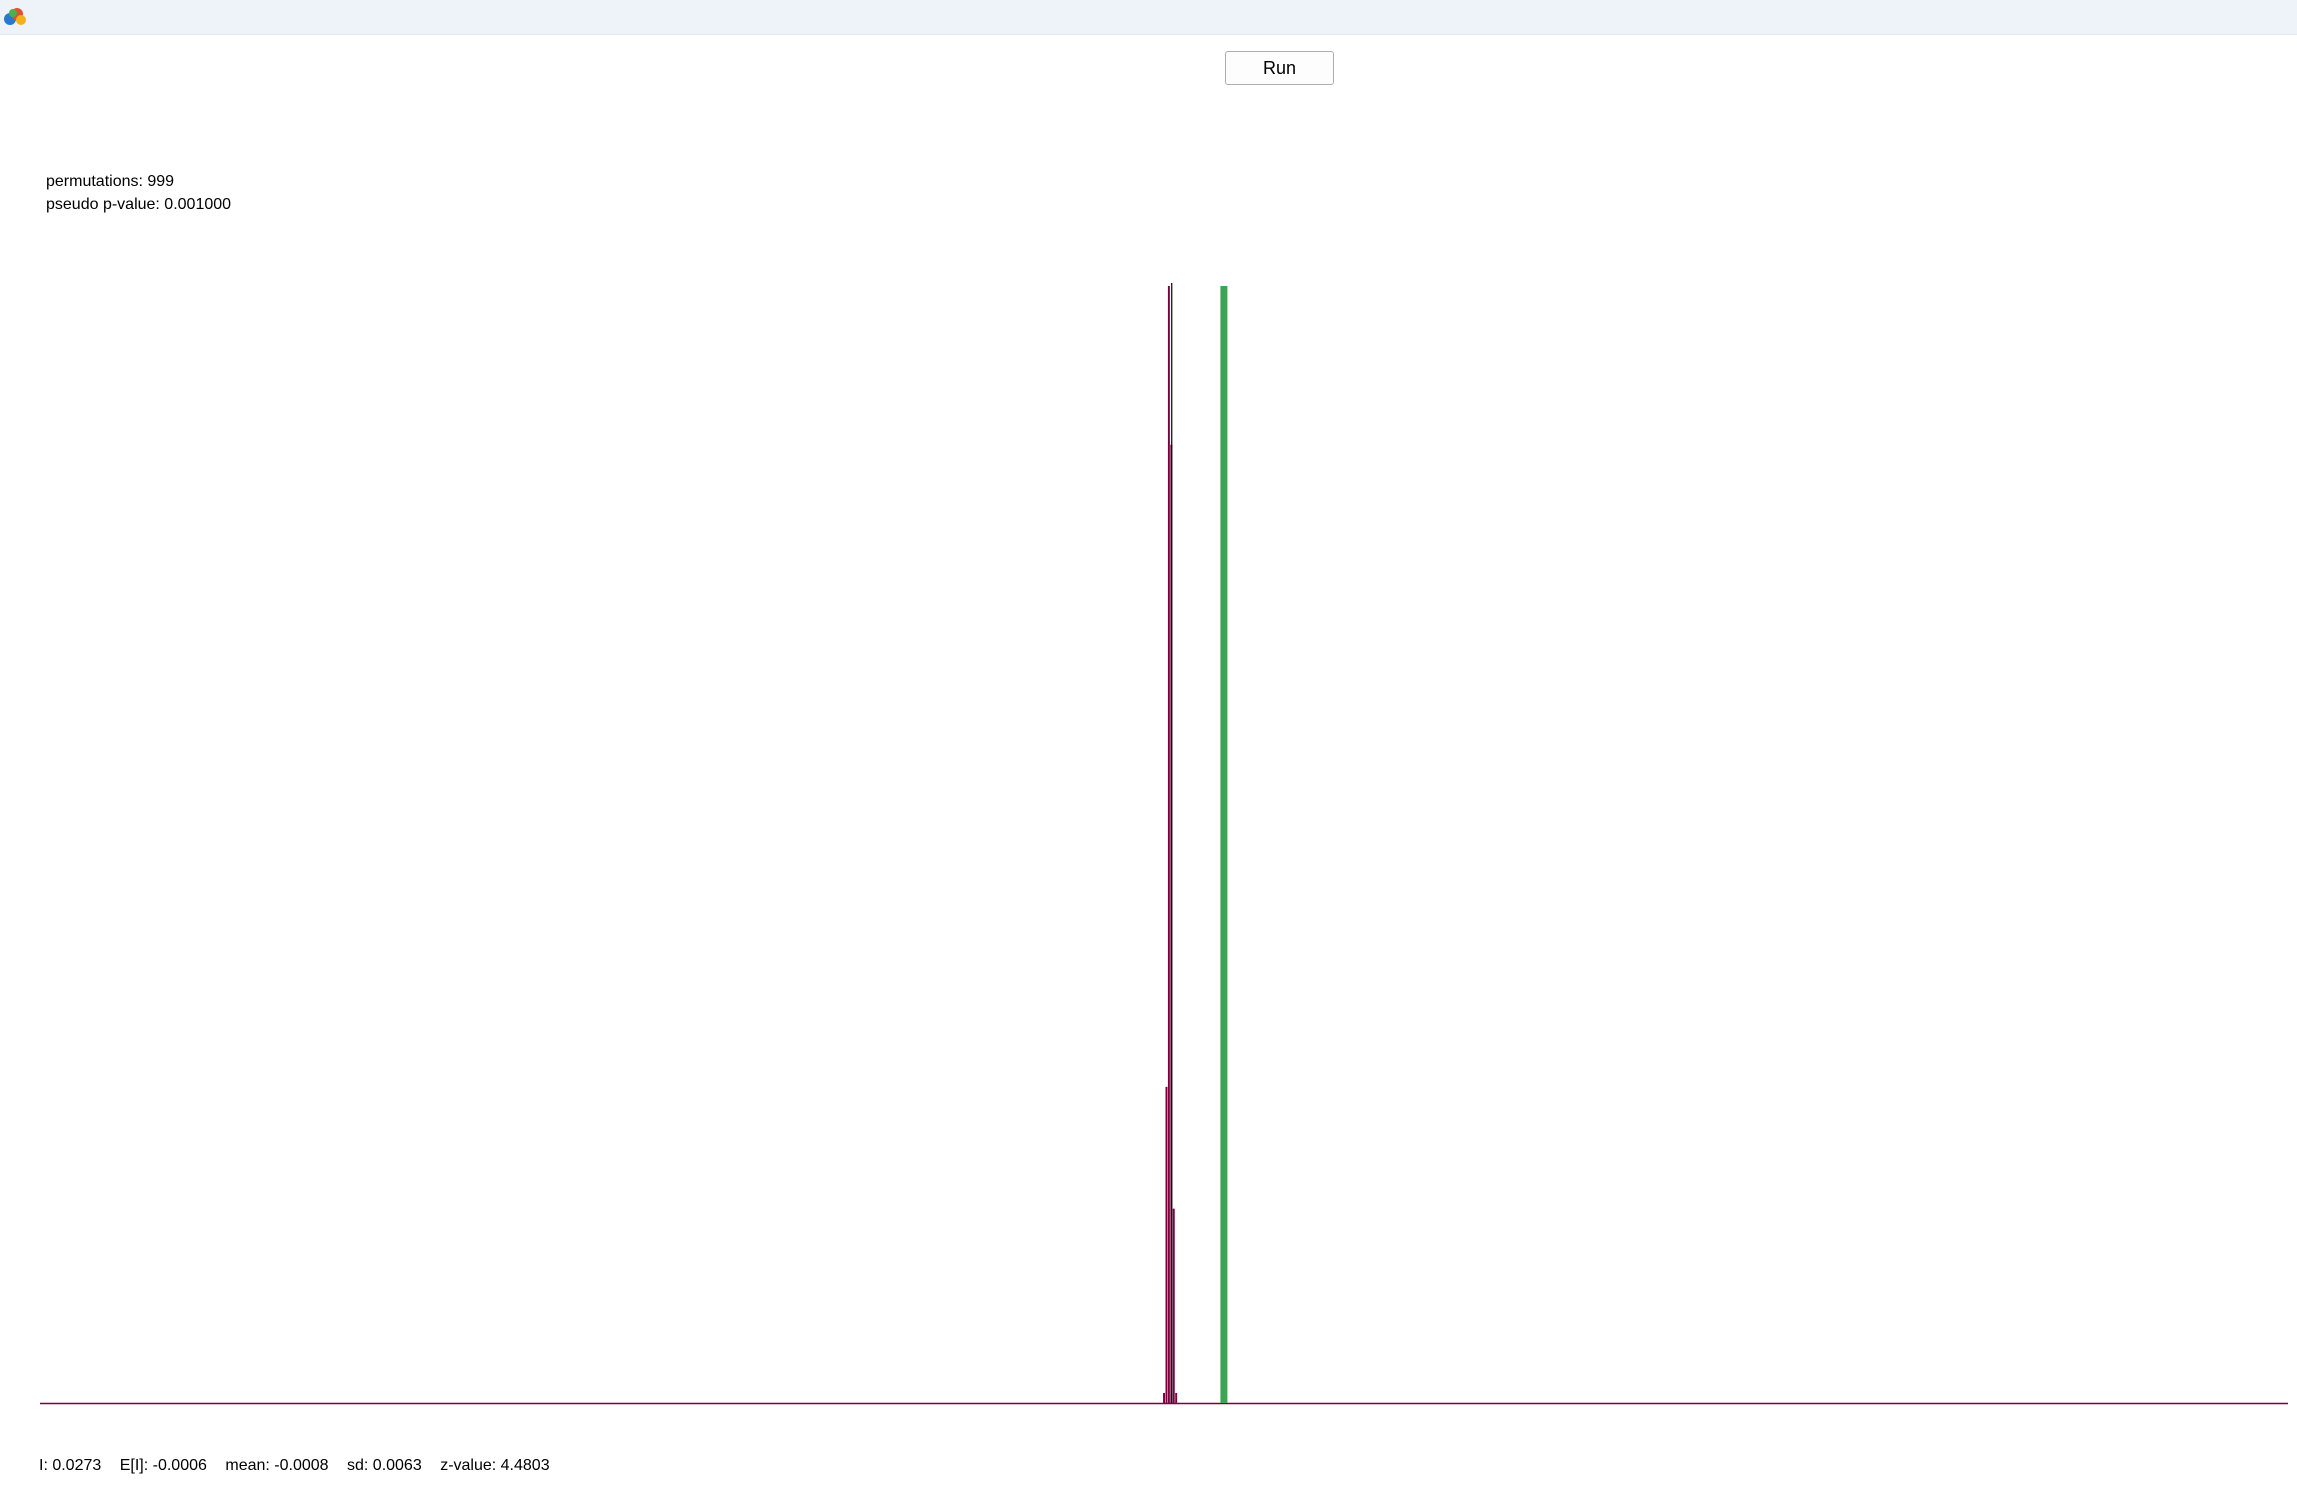 This screenshot has width=2297, height=1492. I want to click on pseudo-p-value-label: pseudo p-value: 0.001000, so click(139, 204).